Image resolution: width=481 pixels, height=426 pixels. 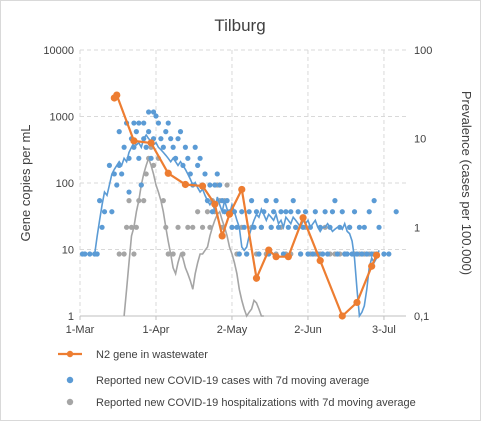 What do you see at coordinates (384, 330) in the screenshot?
I see `x-tick-label: 3-Jul` at bounding box center [384, 330].